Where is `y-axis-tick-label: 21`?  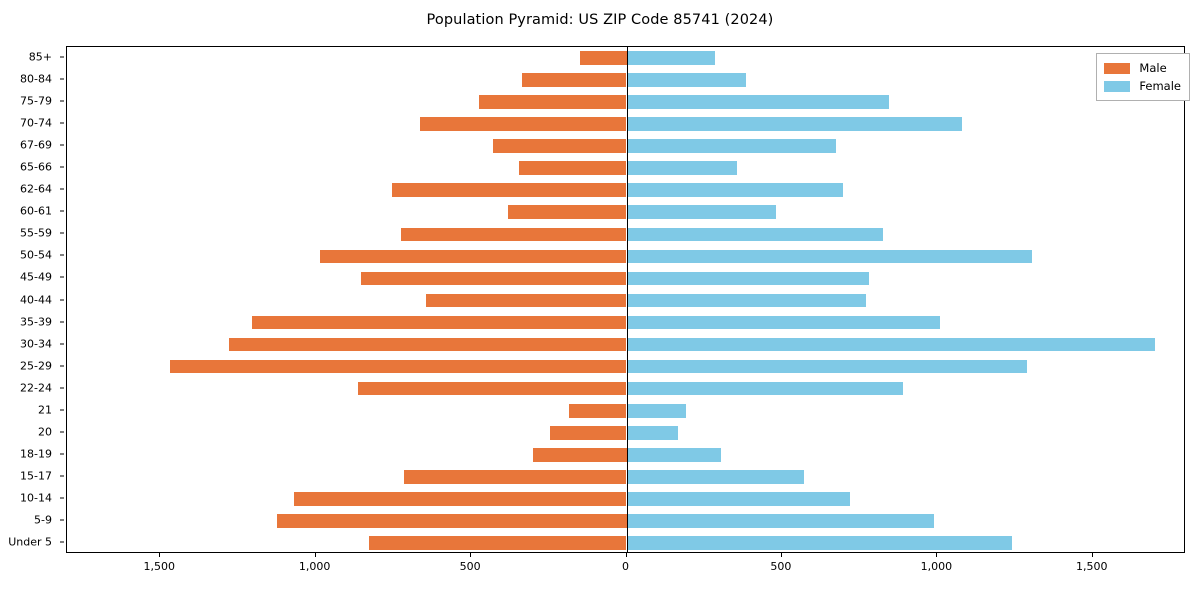
y-axis-tick-label: 21 is located at coordinates (45, 410).